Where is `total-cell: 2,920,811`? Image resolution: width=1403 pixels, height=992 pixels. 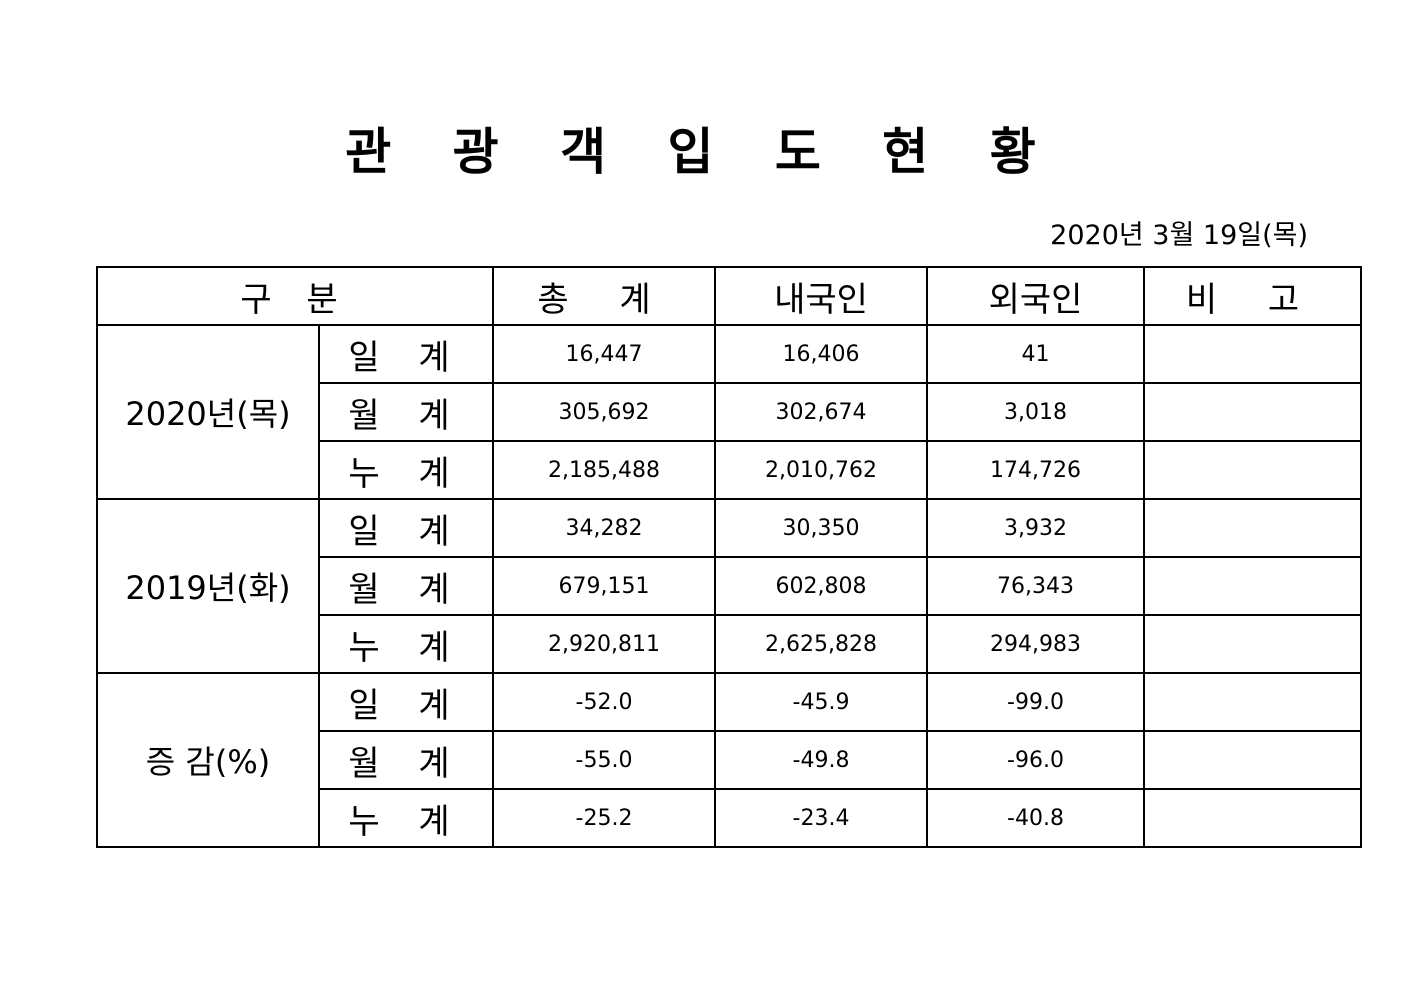
total-cell: 2,920,811 is located at coordinates (604, 644).